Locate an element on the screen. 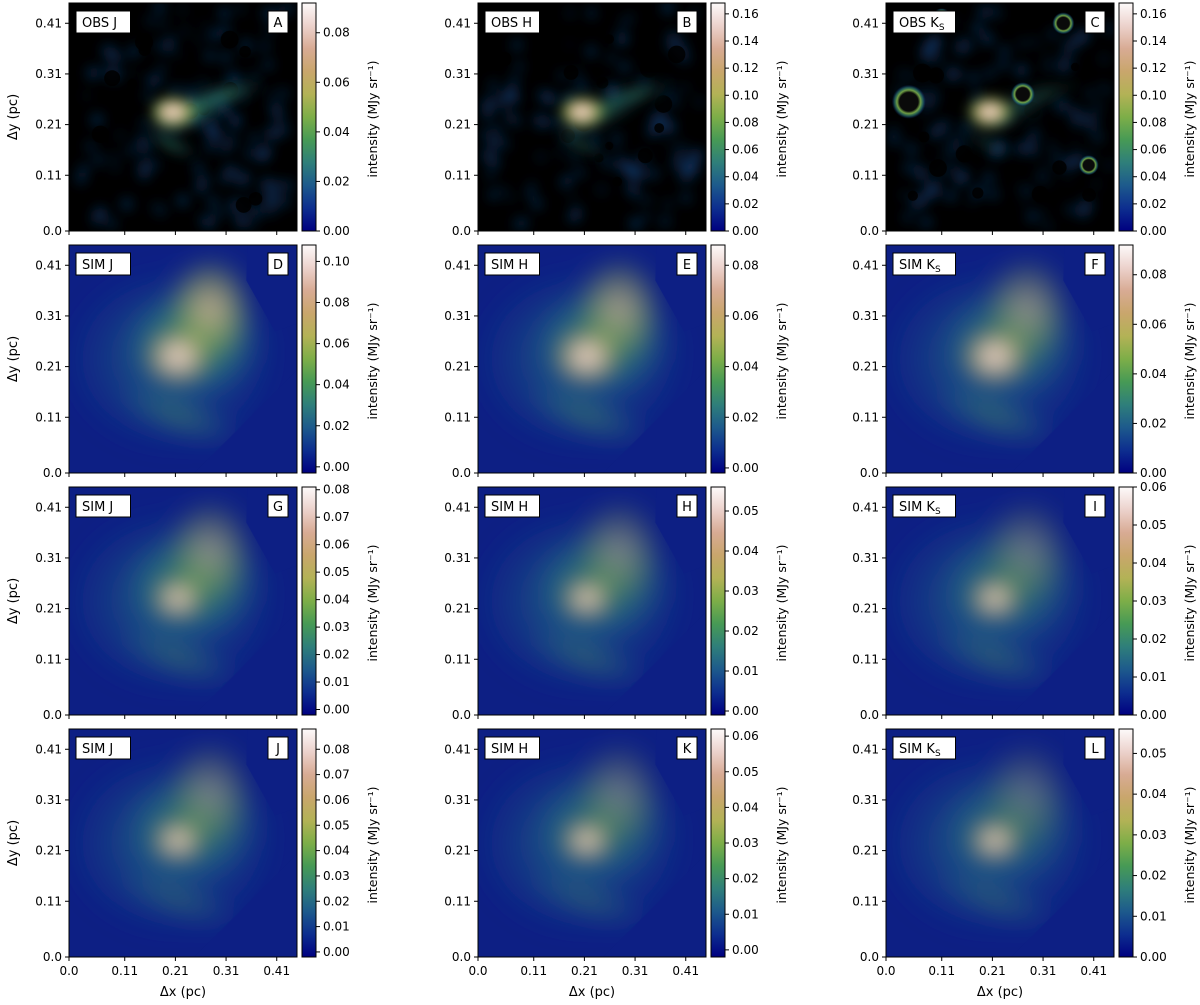 This screenshot has height=1005, width=1200. svg-text: J is located at coordinates (277, 749).